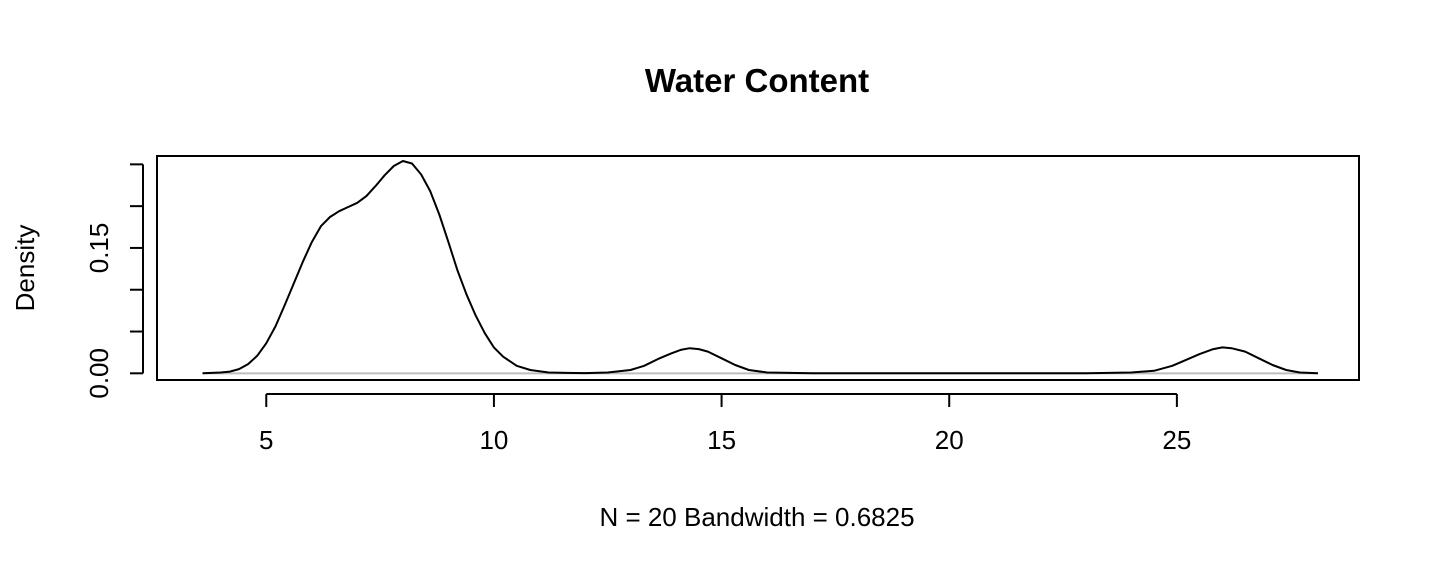 The image size is (1440, 581). Describe the element at coordinates (266, 440) in the screenshot. I see `x-tick-label: 5` at that location.